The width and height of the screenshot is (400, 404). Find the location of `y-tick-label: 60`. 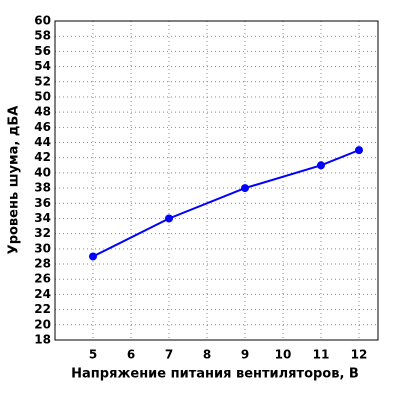

y-tick-label: 60 is located at coordinates (42, 21).